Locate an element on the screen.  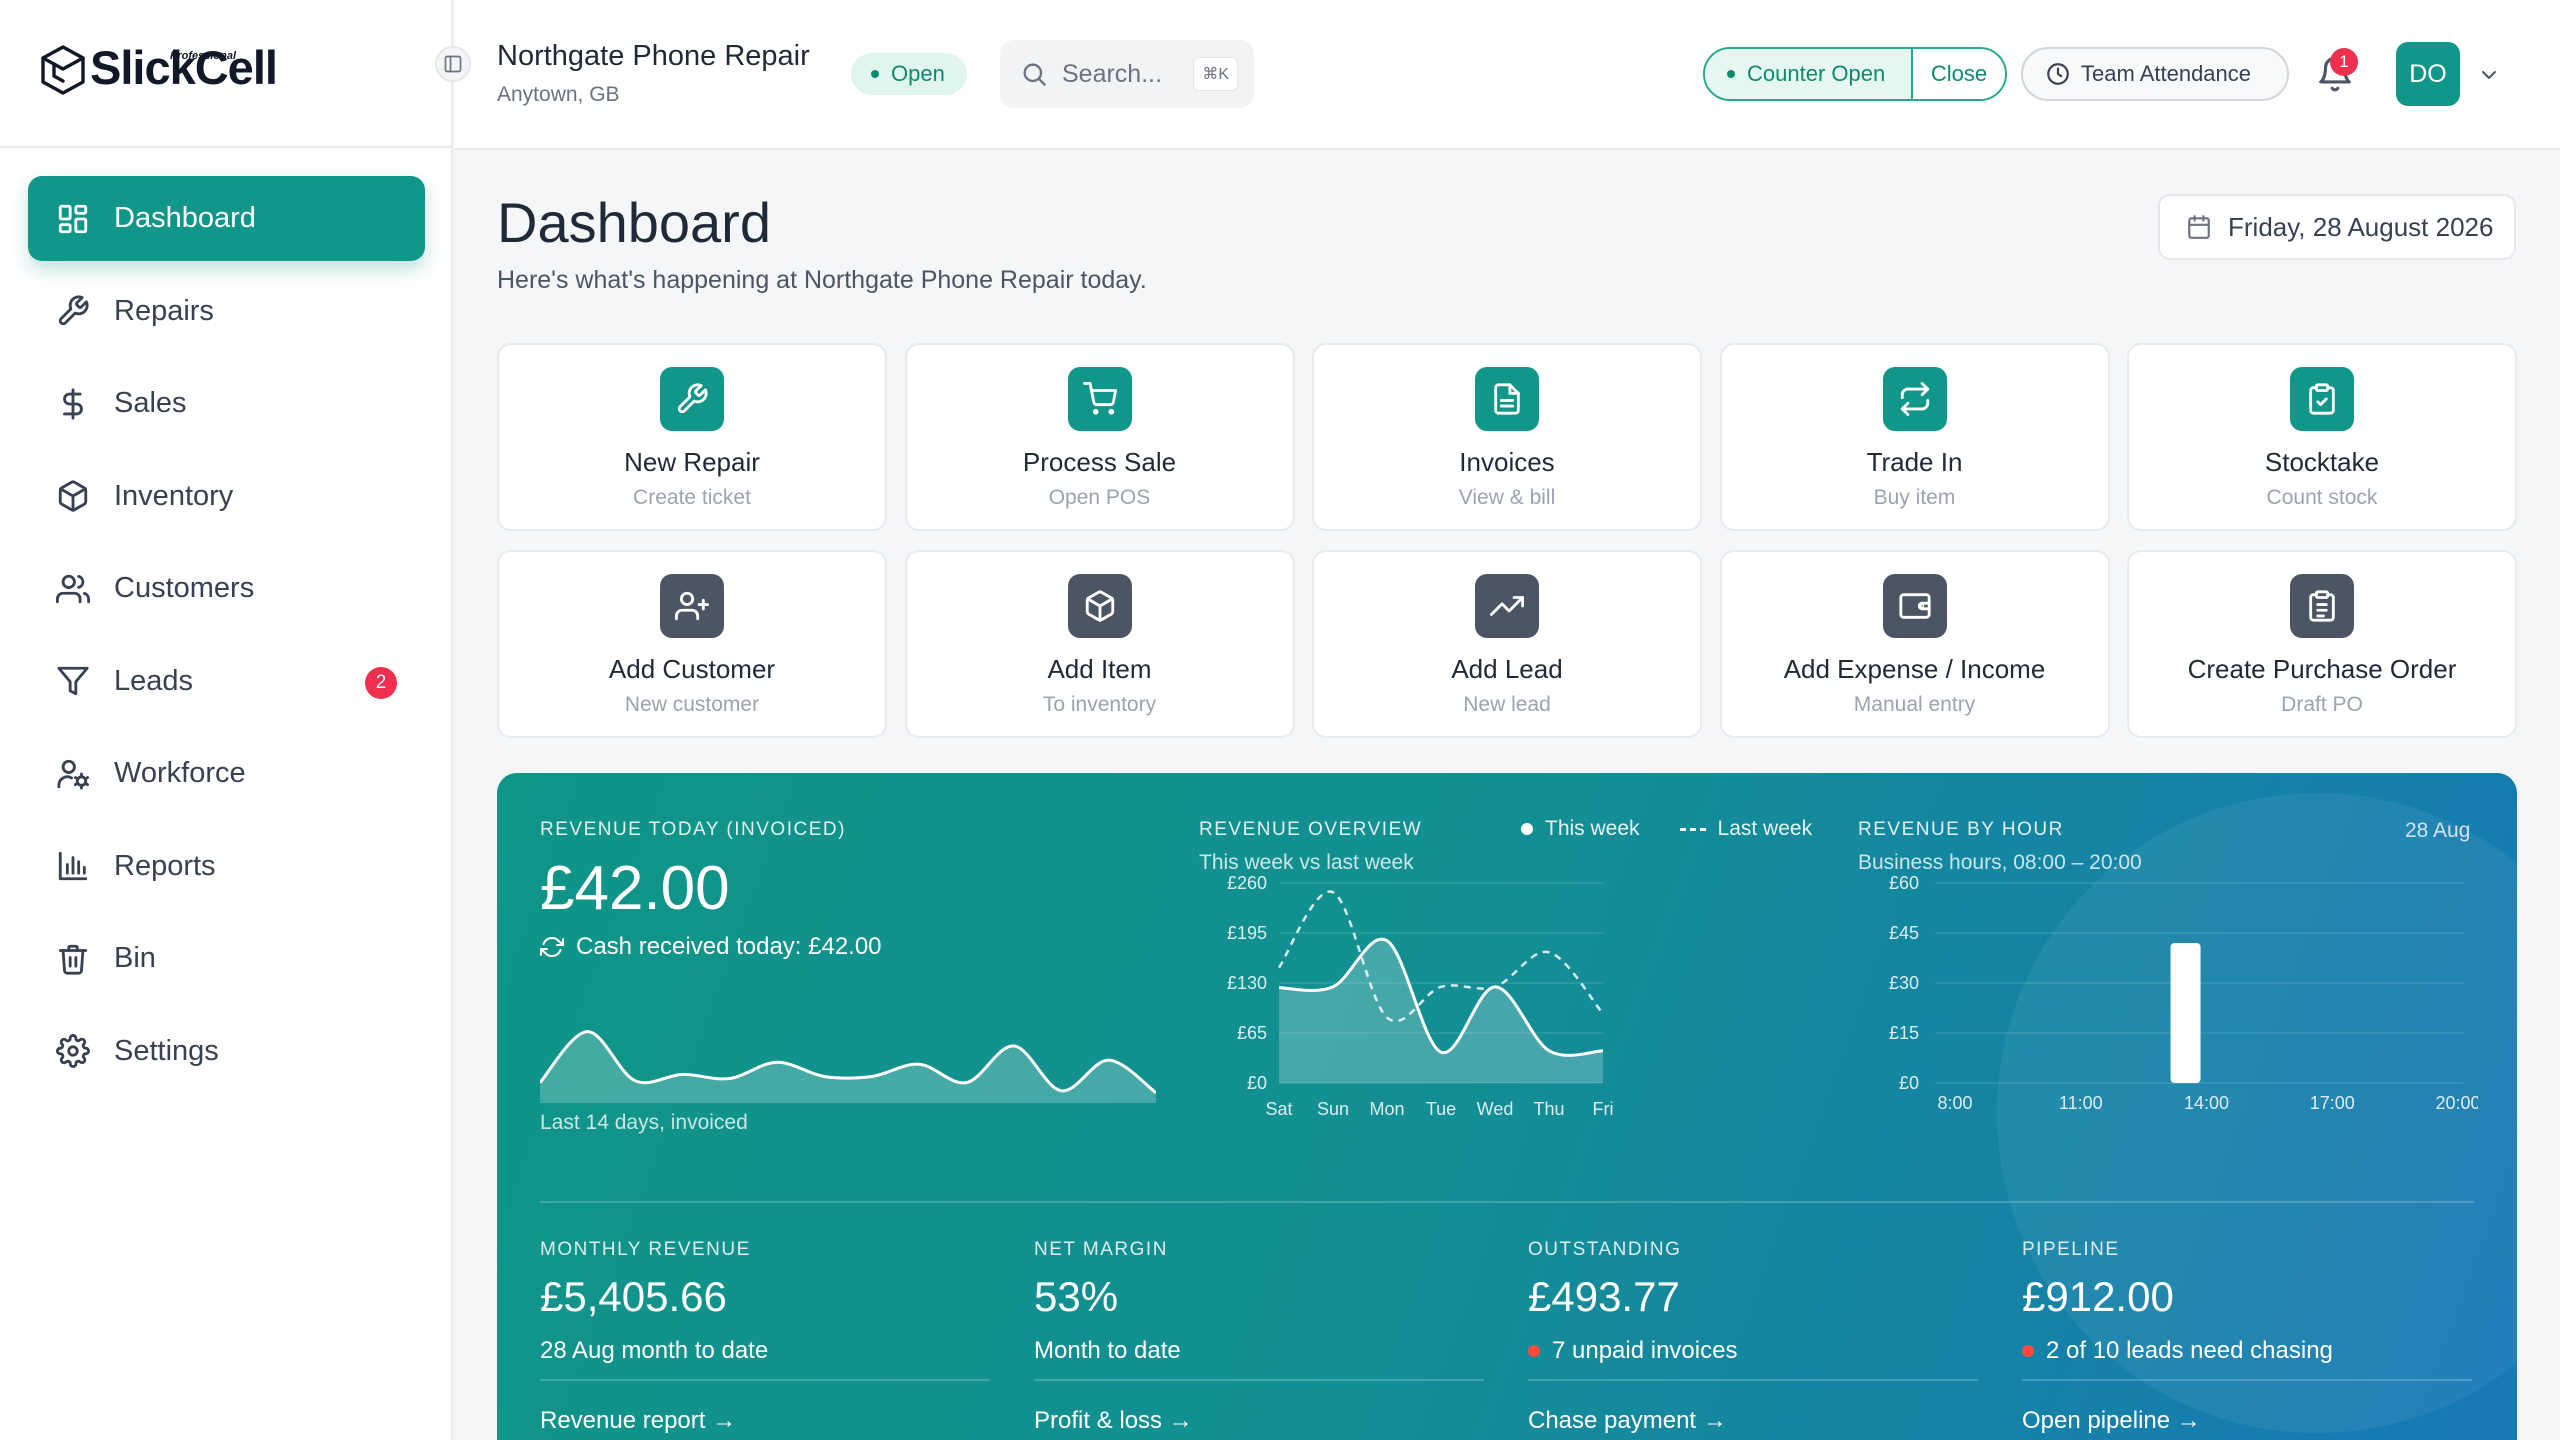
add-expense-income-button: Add Expense / Income Manual entry is located at coordinates (1914, 644).